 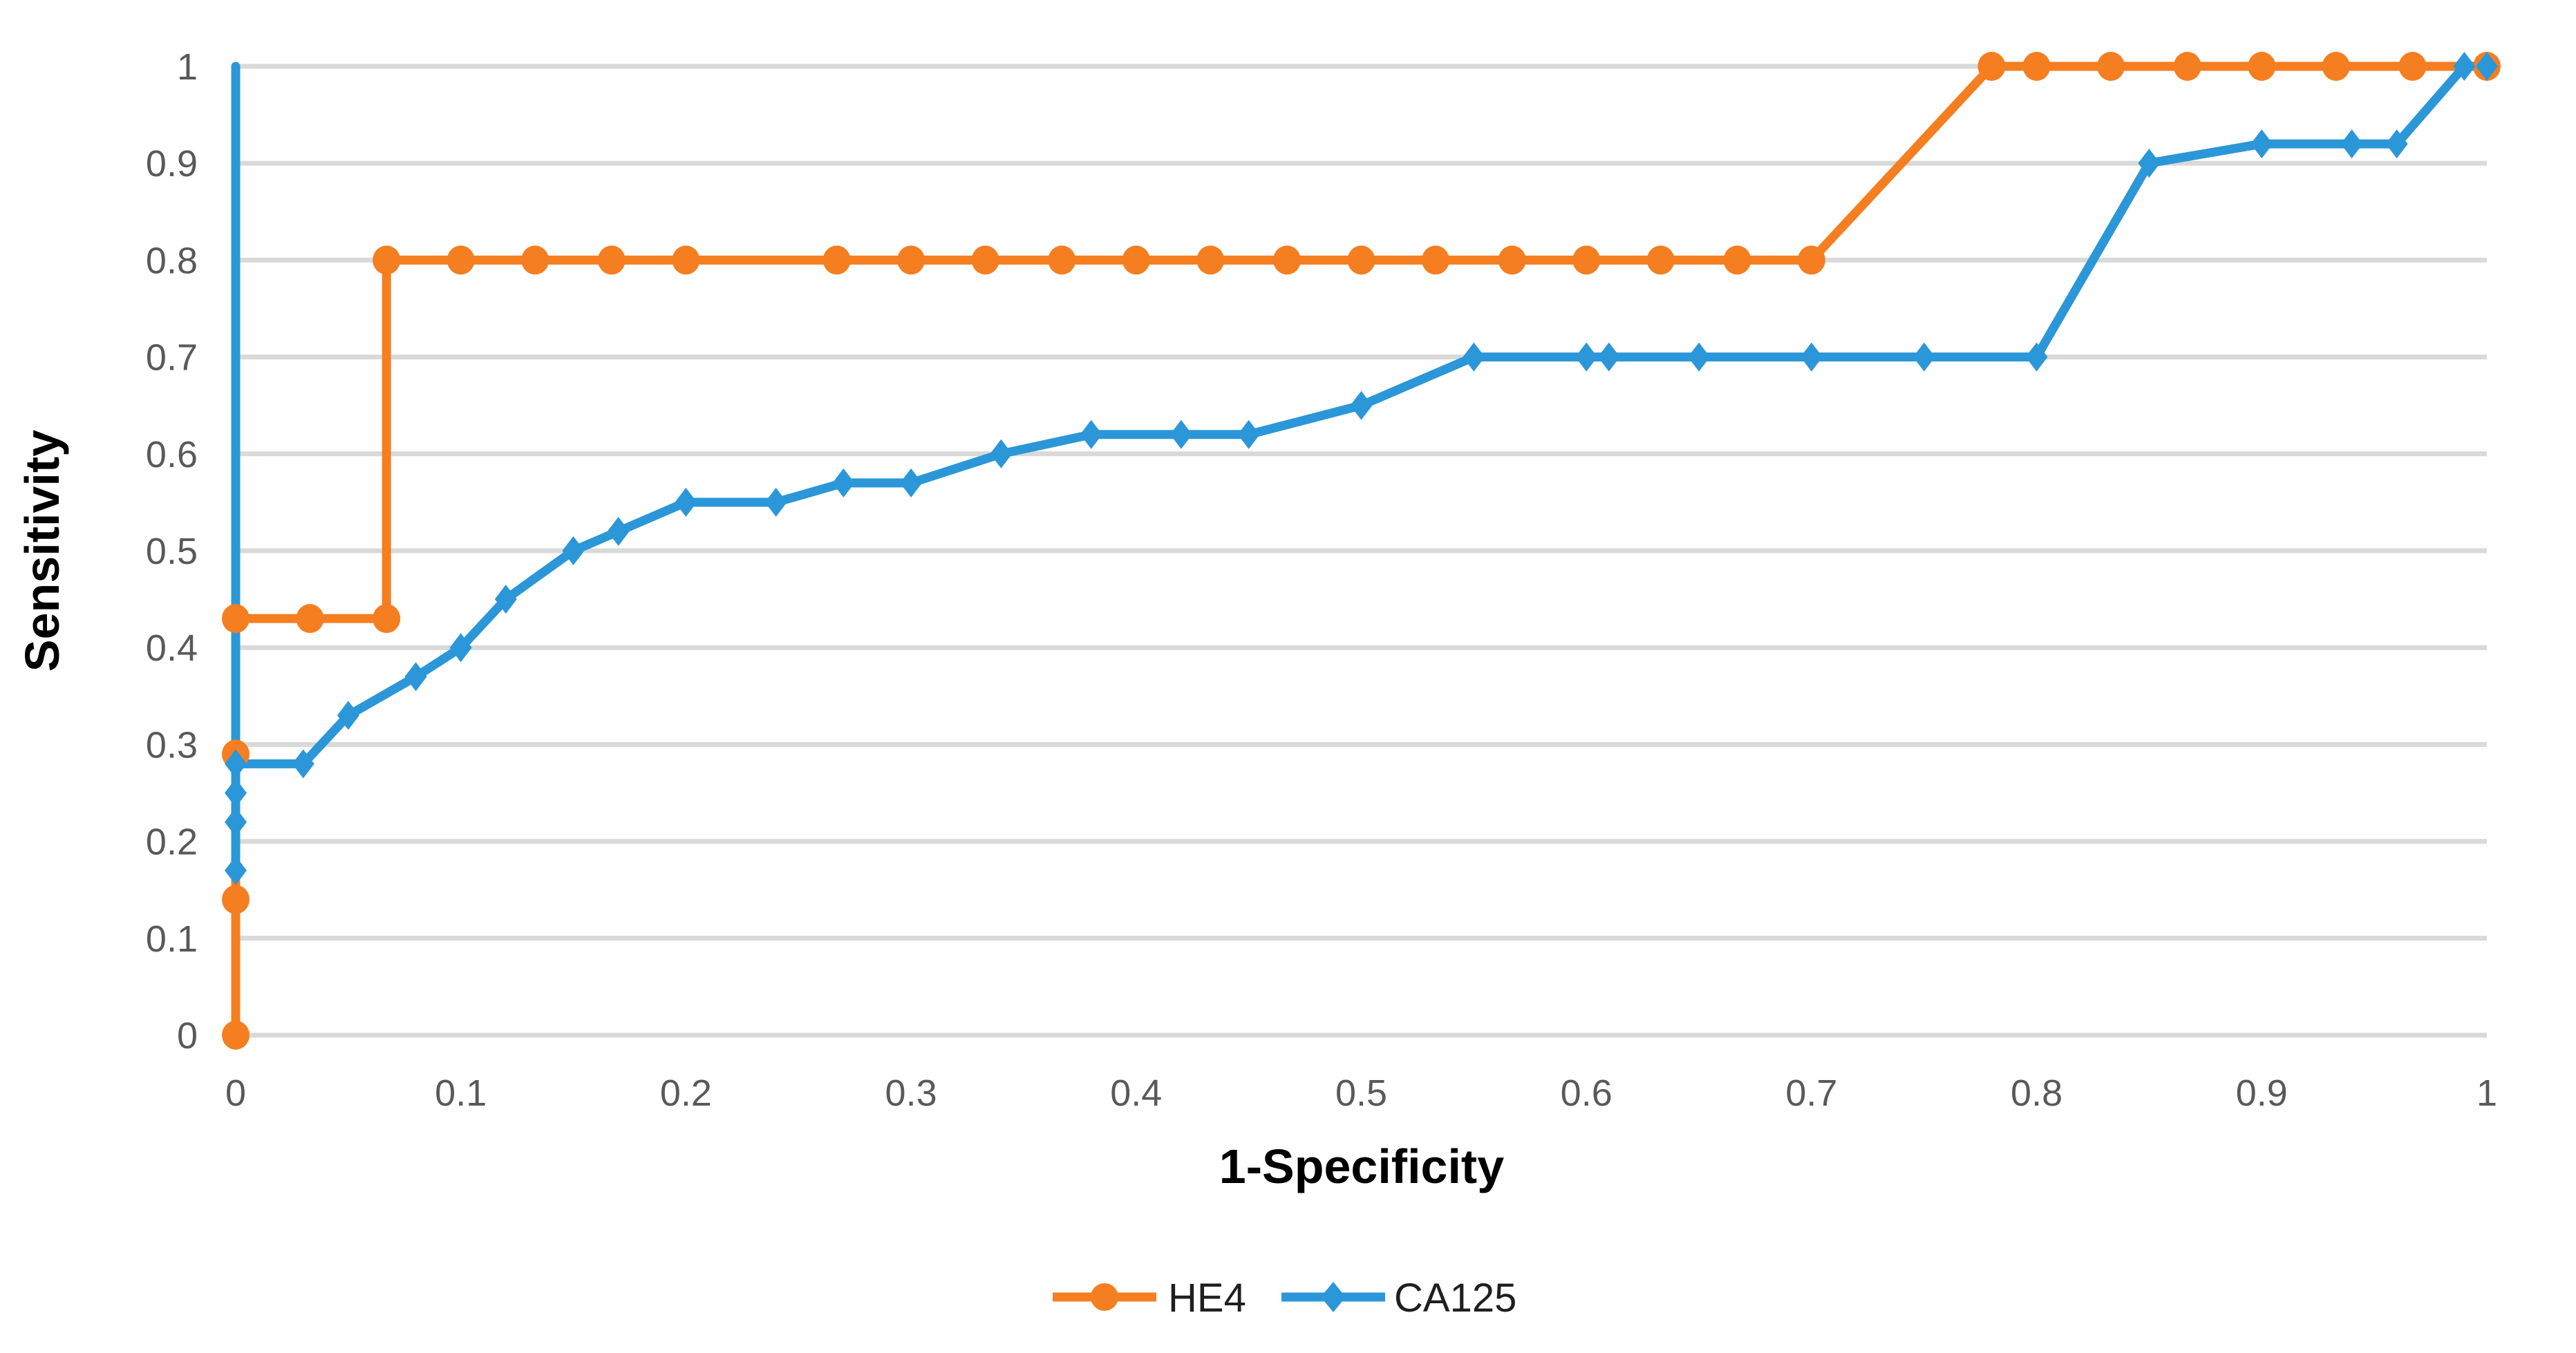 I want to click on y-tick-label: 0.9, so click(x=172, y=164).